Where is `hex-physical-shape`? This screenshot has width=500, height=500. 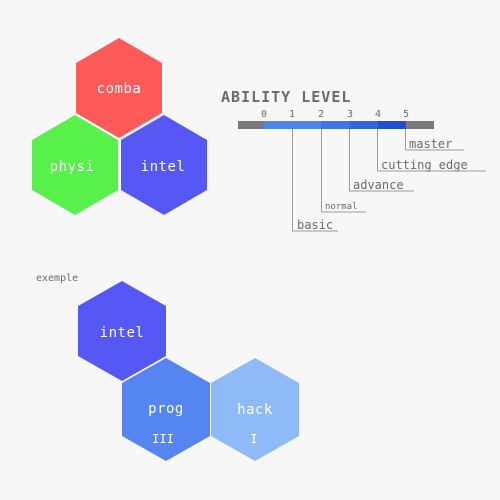 hex-physical-shape is located at coordinates (75, 165).